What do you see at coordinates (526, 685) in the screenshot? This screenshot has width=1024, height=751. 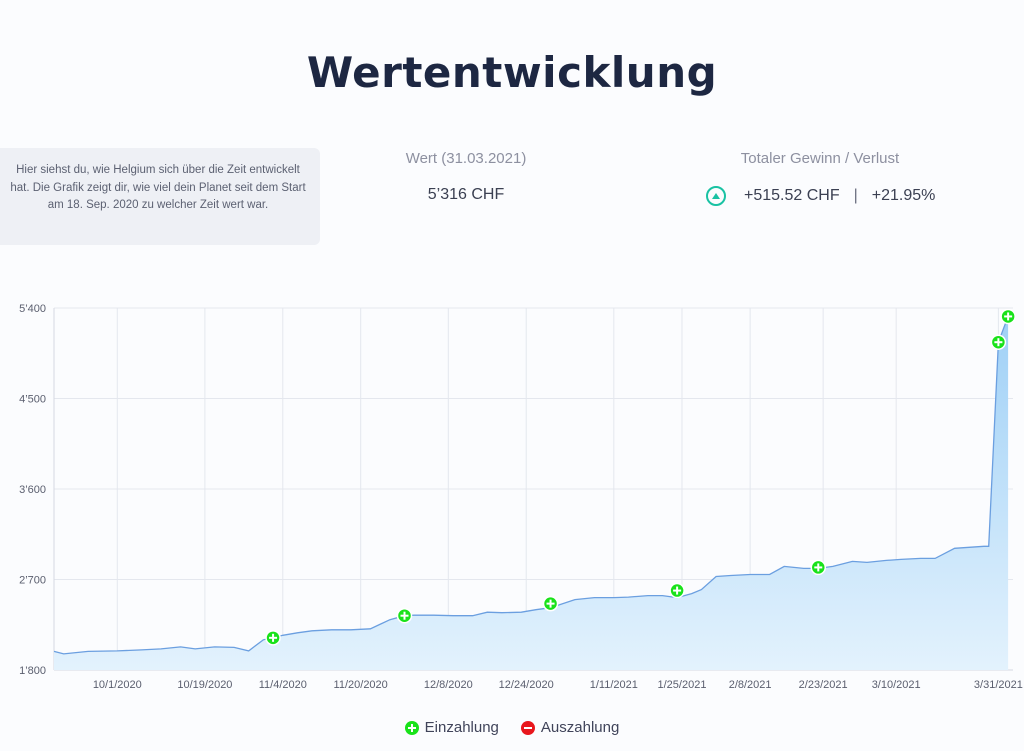 I see `x-tick-label: 12/24/2020` at bounding box center [526, 685].